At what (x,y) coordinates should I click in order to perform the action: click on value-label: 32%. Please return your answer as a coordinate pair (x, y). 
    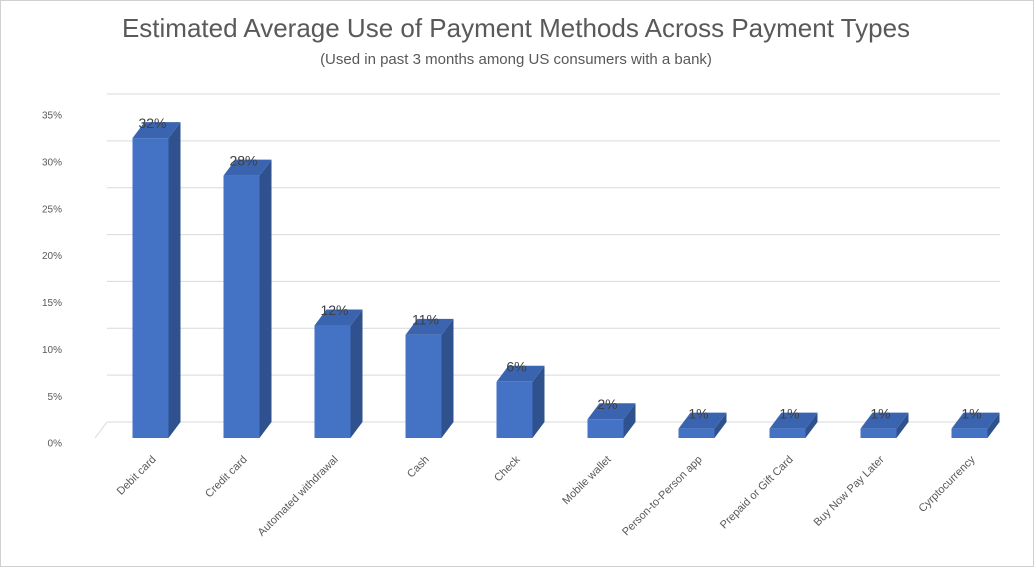
    Looking at the image, I should click on (152, 123).